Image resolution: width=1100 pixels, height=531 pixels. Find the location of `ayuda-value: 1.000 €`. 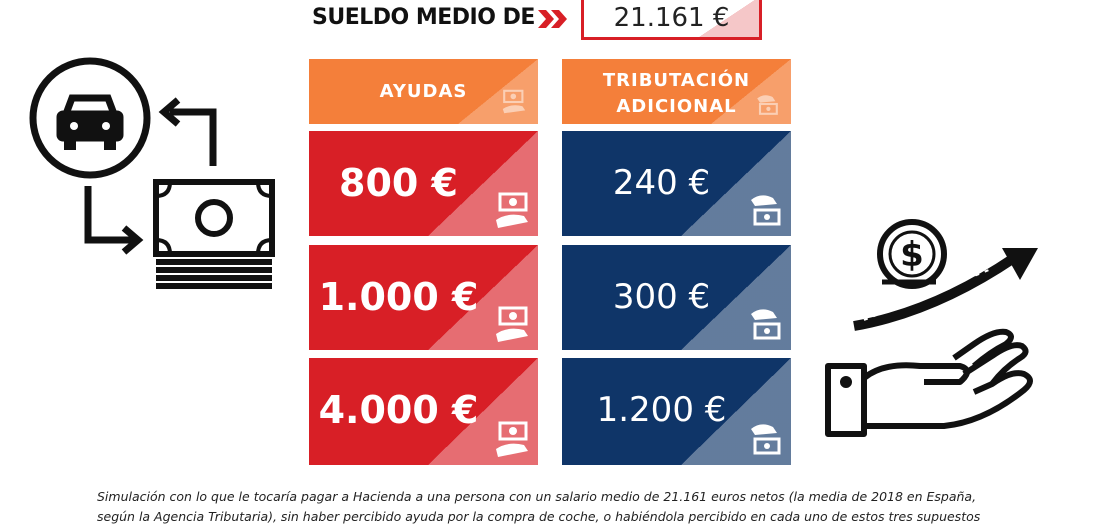

ayuda-value: 1.000 € is located at coordinates (398, 297).